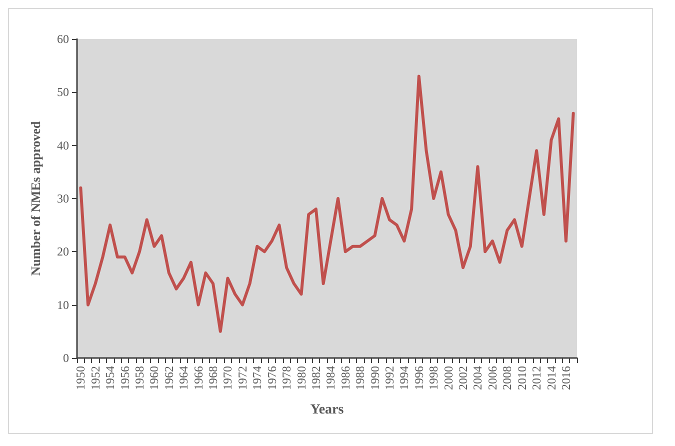 The height and width of the screenshot is (446, 675). Describe the element at coordinates (139, 378) in the screenshot. I see `x-tick-label: 1958` at that location.